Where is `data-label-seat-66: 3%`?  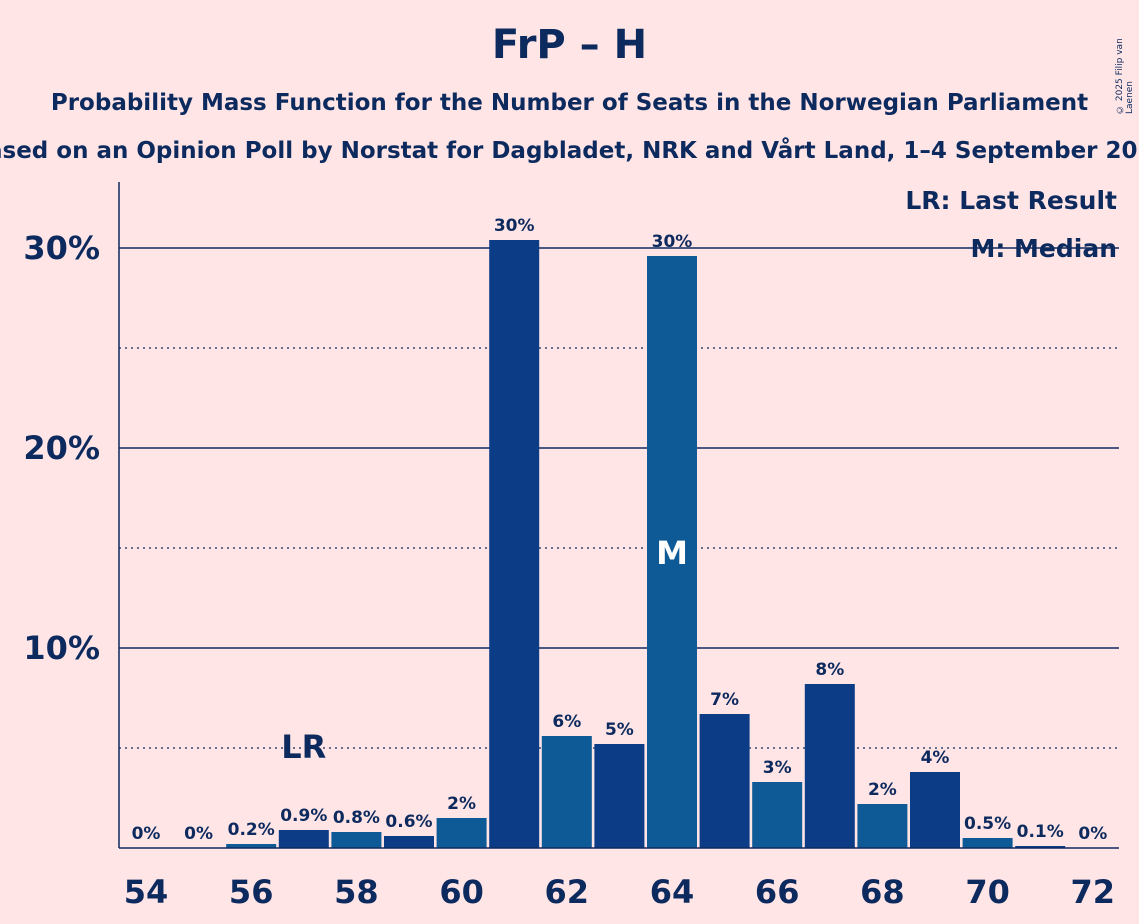 data-label-seat-66: 3% is located at coordinates (777, 768).